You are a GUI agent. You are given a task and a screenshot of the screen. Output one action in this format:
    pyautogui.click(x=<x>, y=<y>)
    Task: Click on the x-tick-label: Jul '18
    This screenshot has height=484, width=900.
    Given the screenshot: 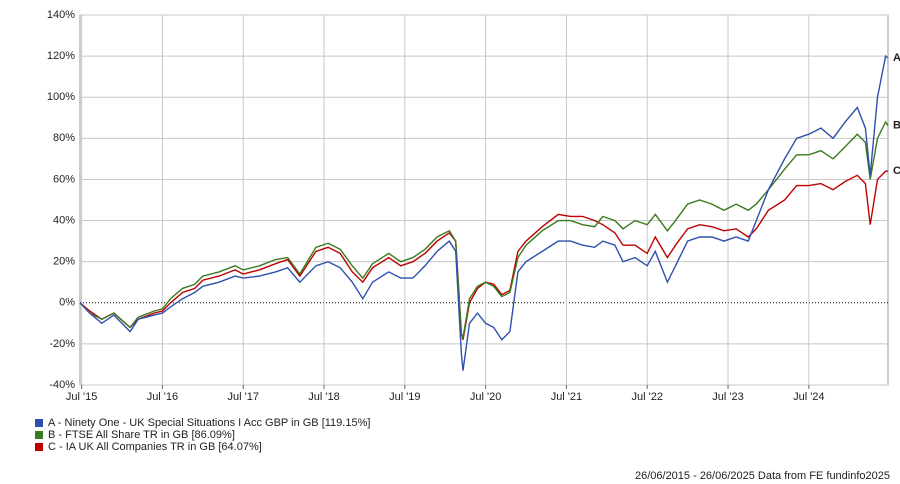 What is the action you would take?
    pyautogui.click(x=323, y=397)
    